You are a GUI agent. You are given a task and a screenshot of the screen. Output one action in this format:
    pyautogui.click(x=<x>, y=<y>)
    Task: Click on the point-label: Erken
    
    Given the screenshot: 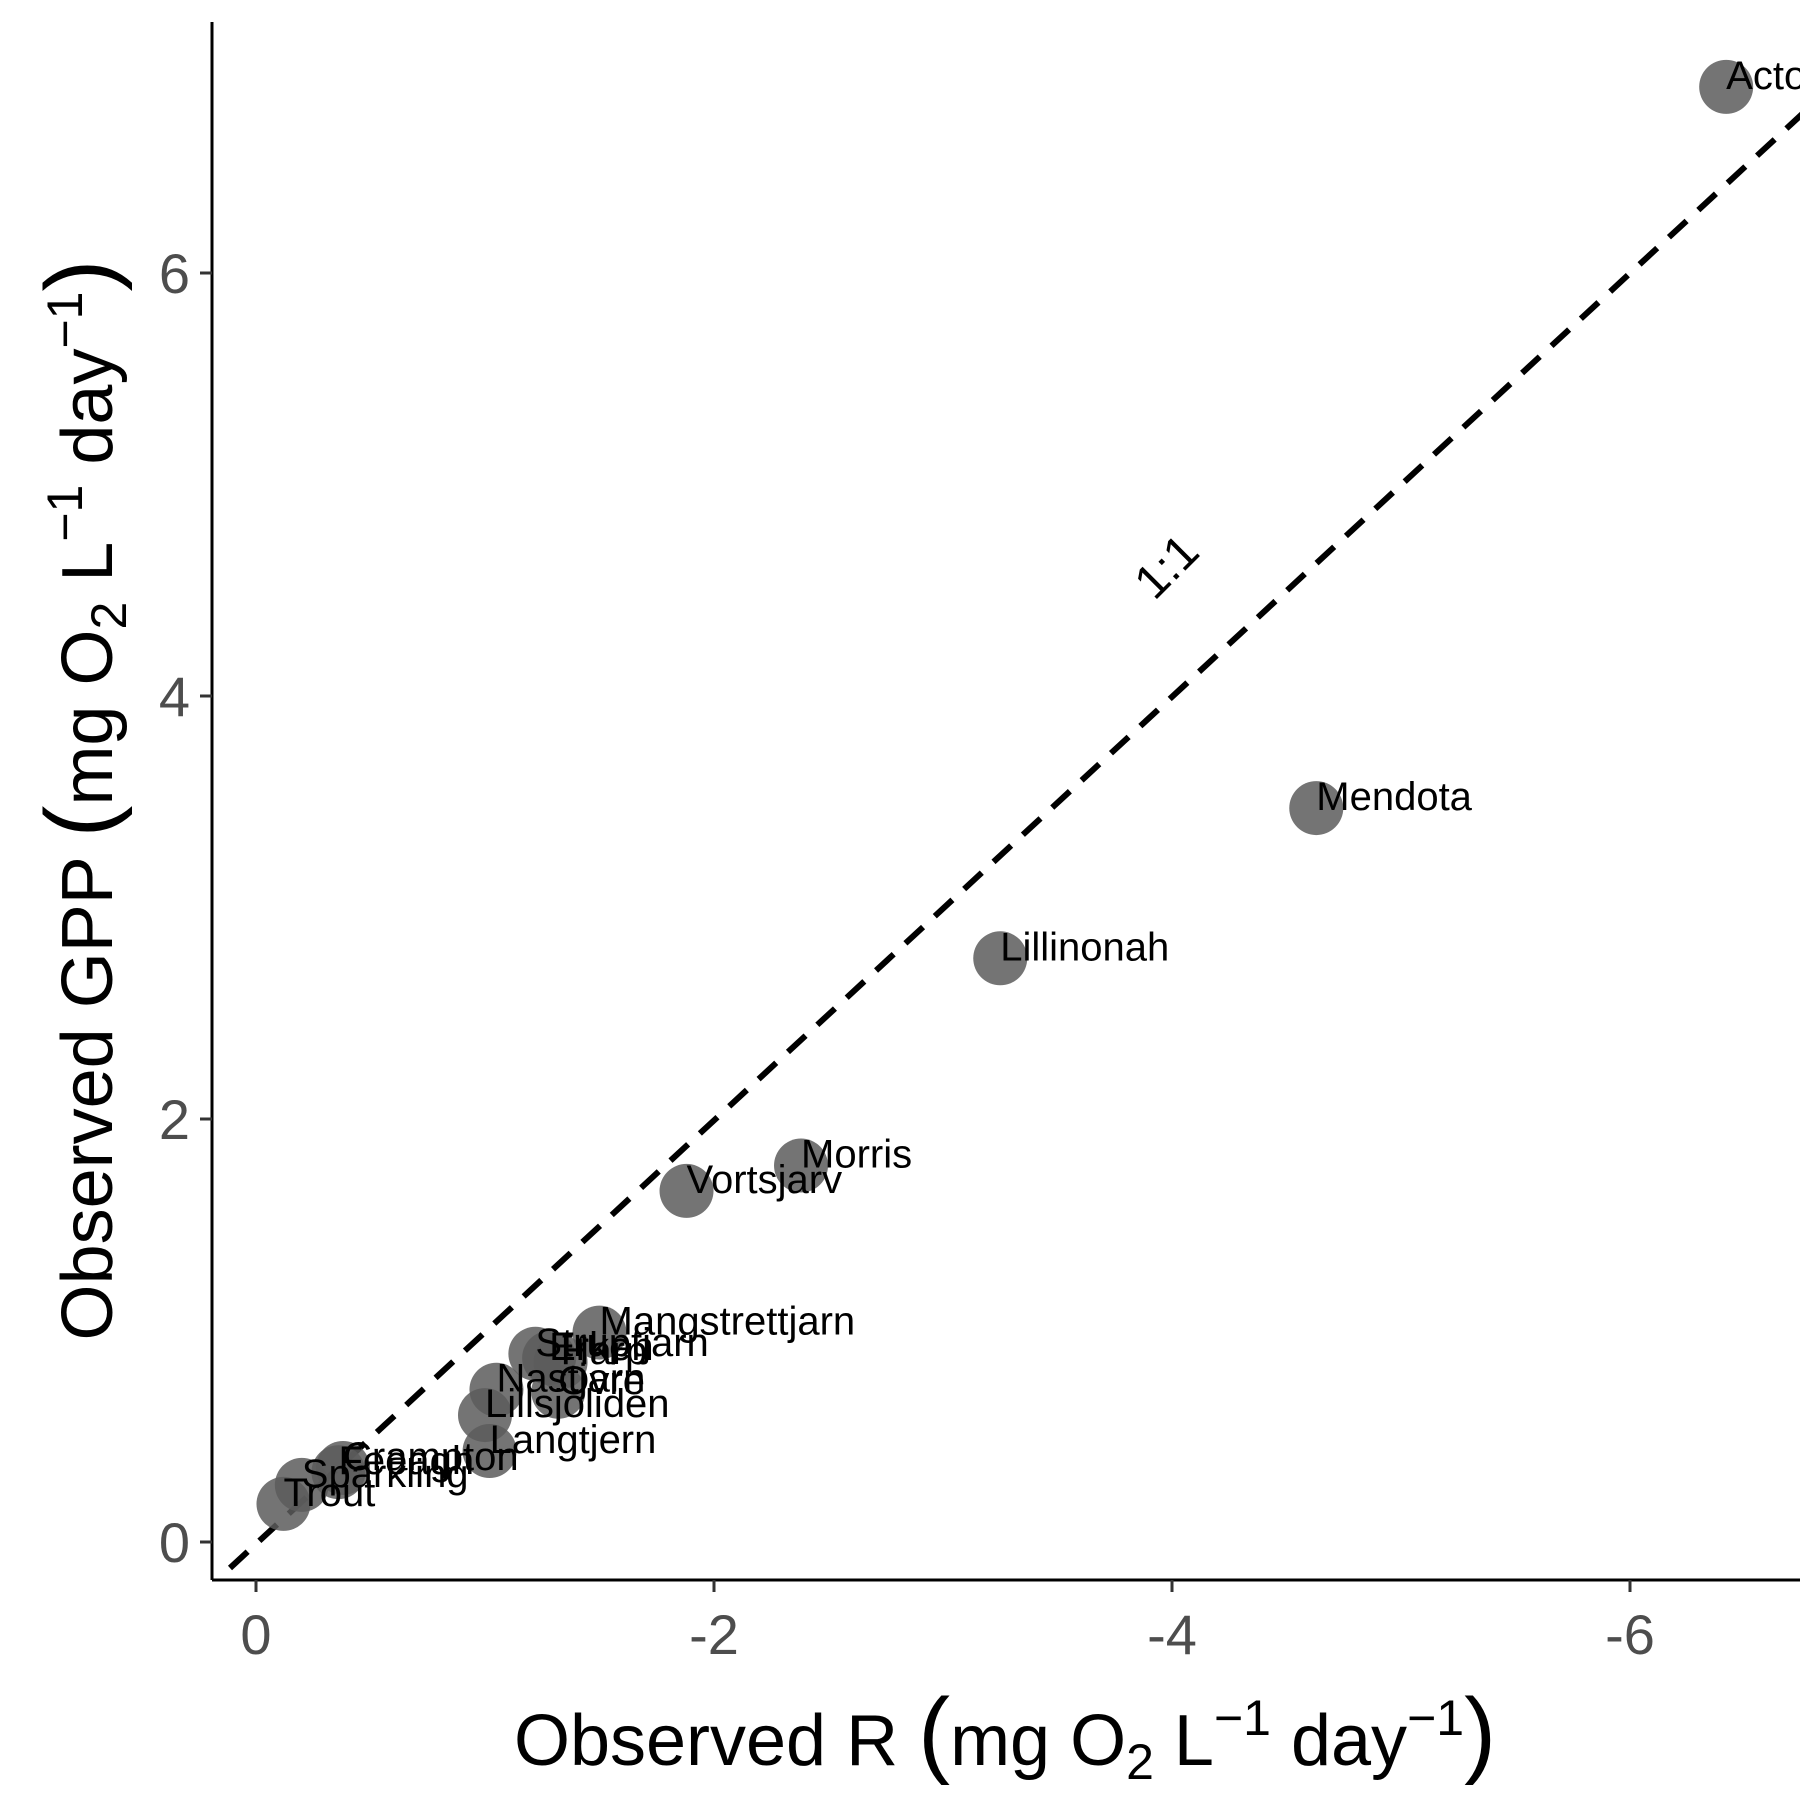 What is the action you would take?
    pyautogui.click(x=601, y=1347)
    